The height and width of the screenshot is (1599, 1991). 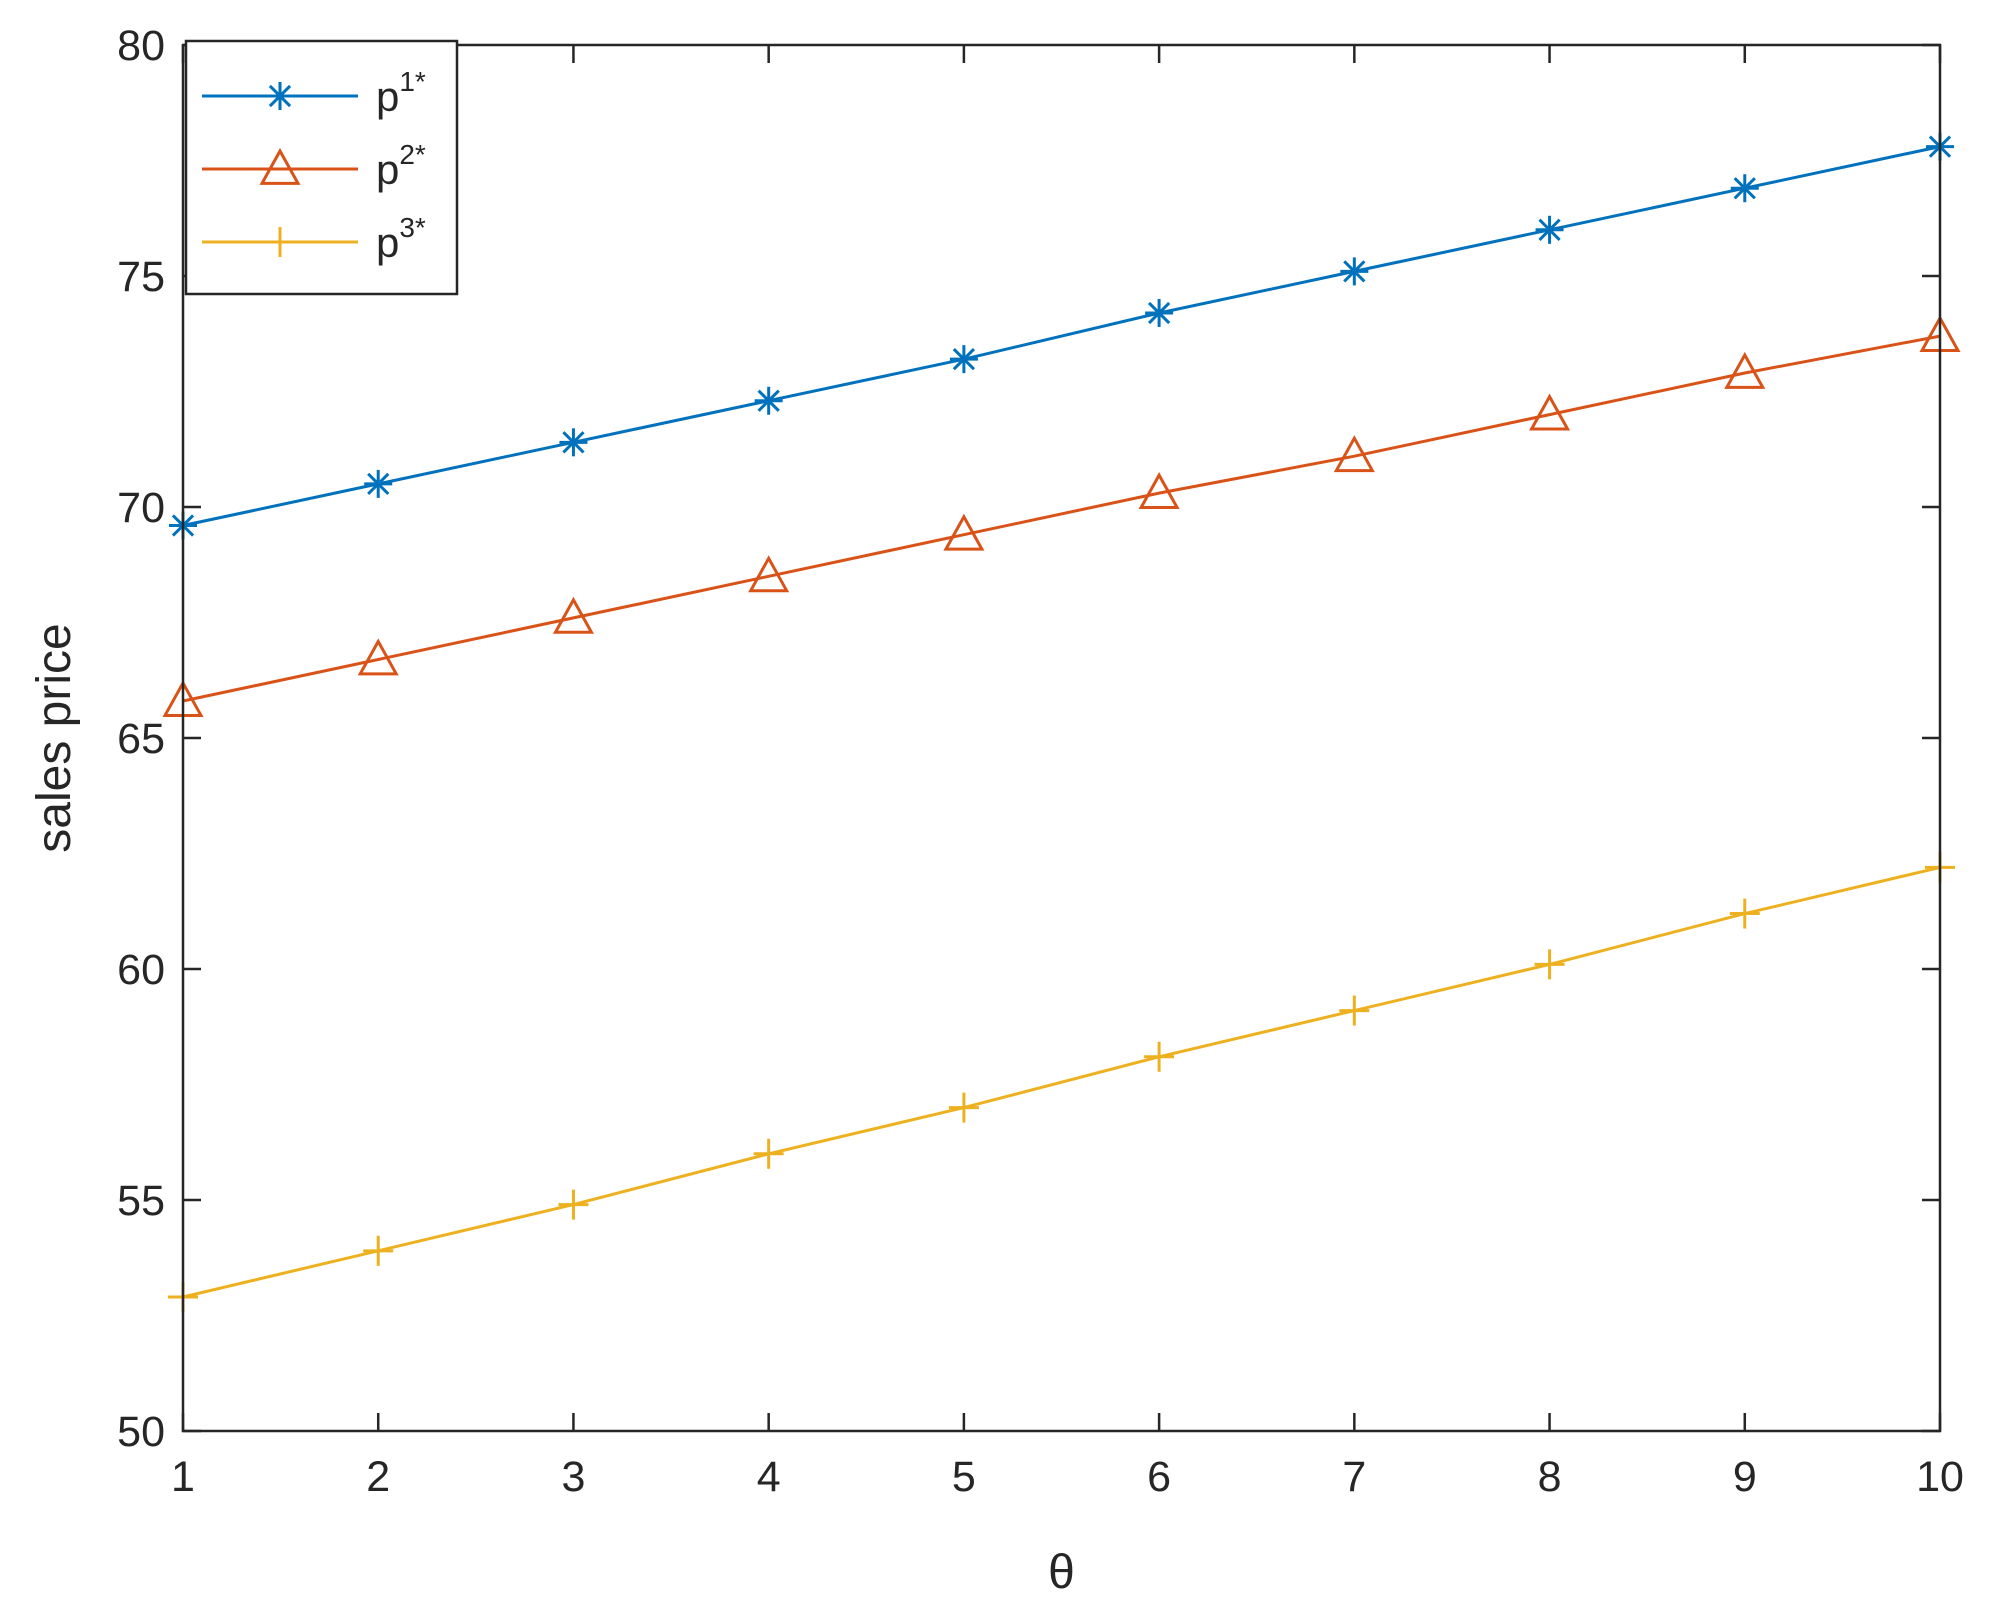 What do you see at coordinates (1550, 1477) in the screenshot?
I see `x-tick-label-8: 8` at bounding box center [1550, 1477].